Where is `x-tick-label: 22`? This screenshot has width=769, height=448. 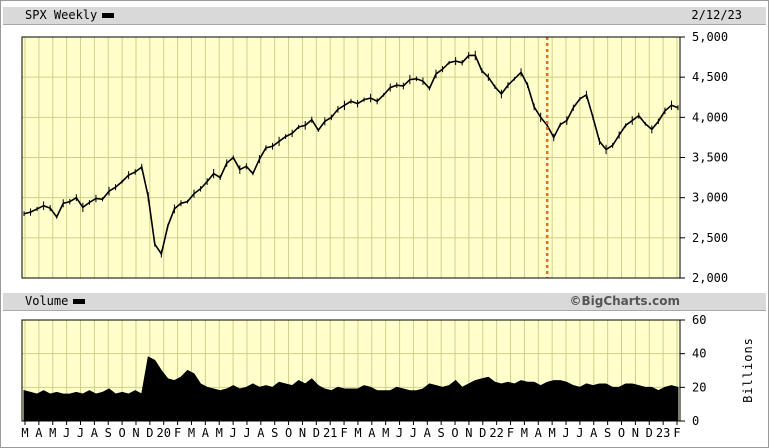
x-tick-label: 22 is located at coordinates (496, 433).